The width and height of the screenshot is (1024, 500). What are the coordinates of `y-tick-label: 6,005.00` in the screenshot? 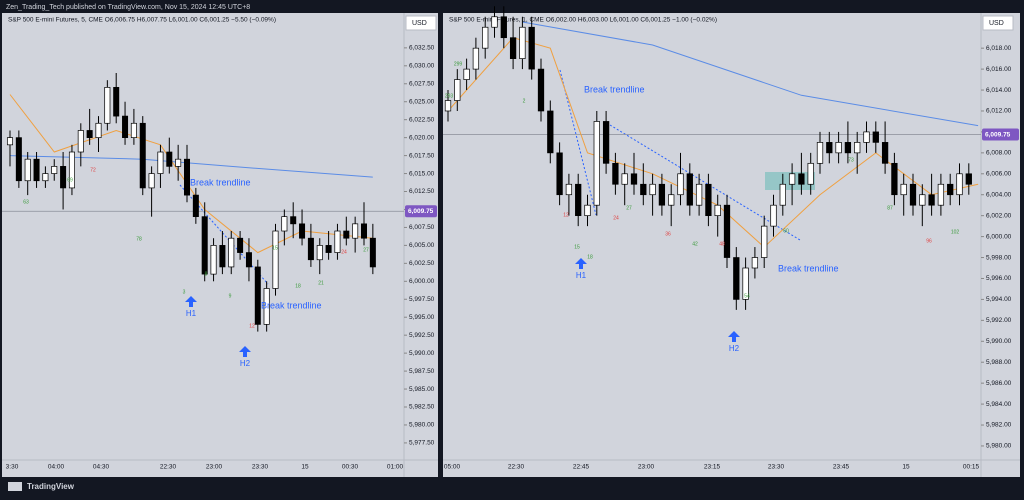 It's located at (422, 245).